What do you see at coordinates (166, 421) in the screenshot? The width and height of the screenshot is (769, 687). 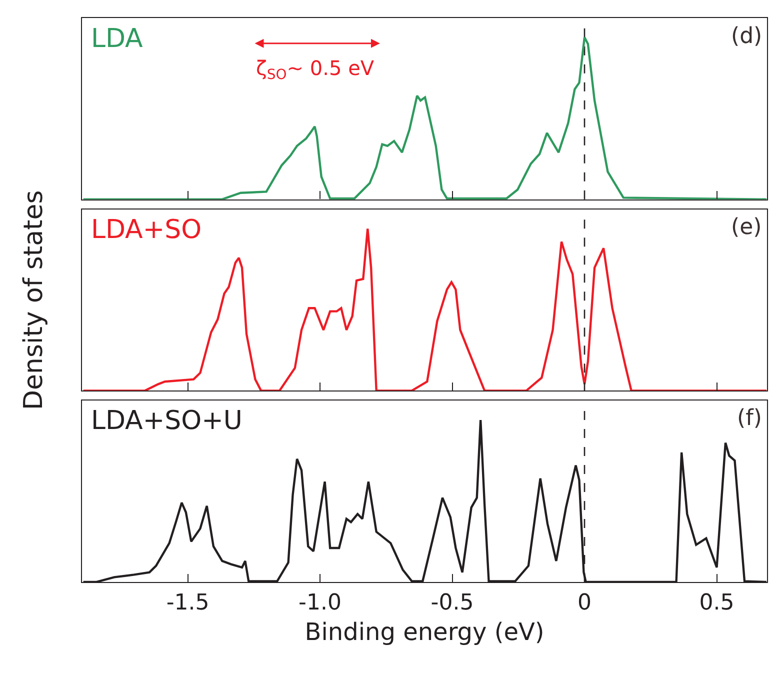 I see `text: LDA+SO+U` at bounding box center [166, 421].